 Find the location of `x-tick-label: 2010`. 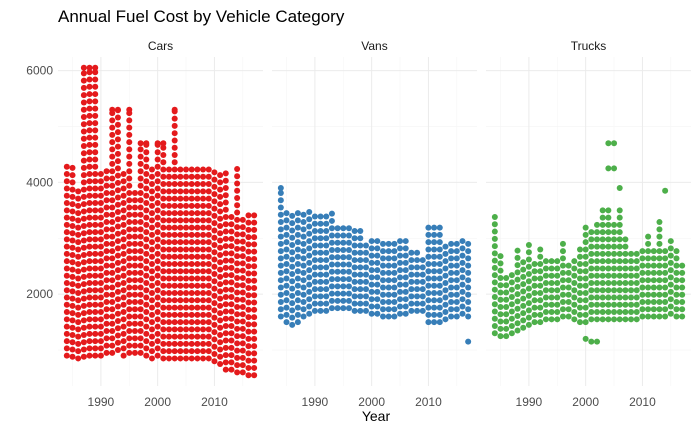

x-tick-label: 2010 is located at coordinates (428, 402).